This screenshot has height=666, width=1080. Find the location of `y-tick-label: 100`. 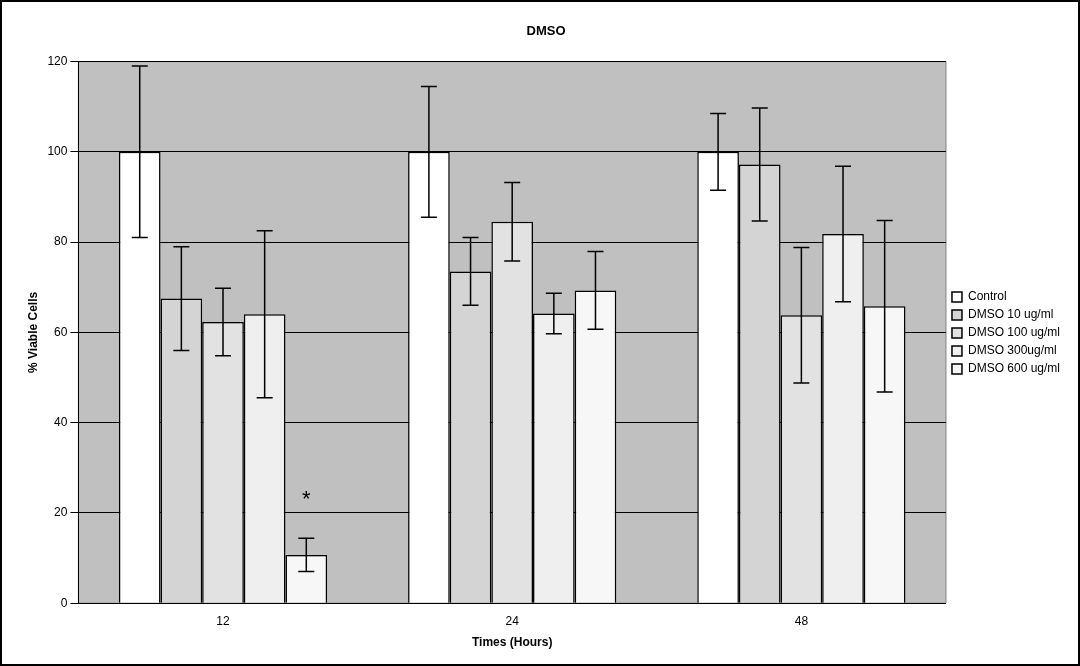

y-tick-label: 100 is located at coordinates (57, 151).